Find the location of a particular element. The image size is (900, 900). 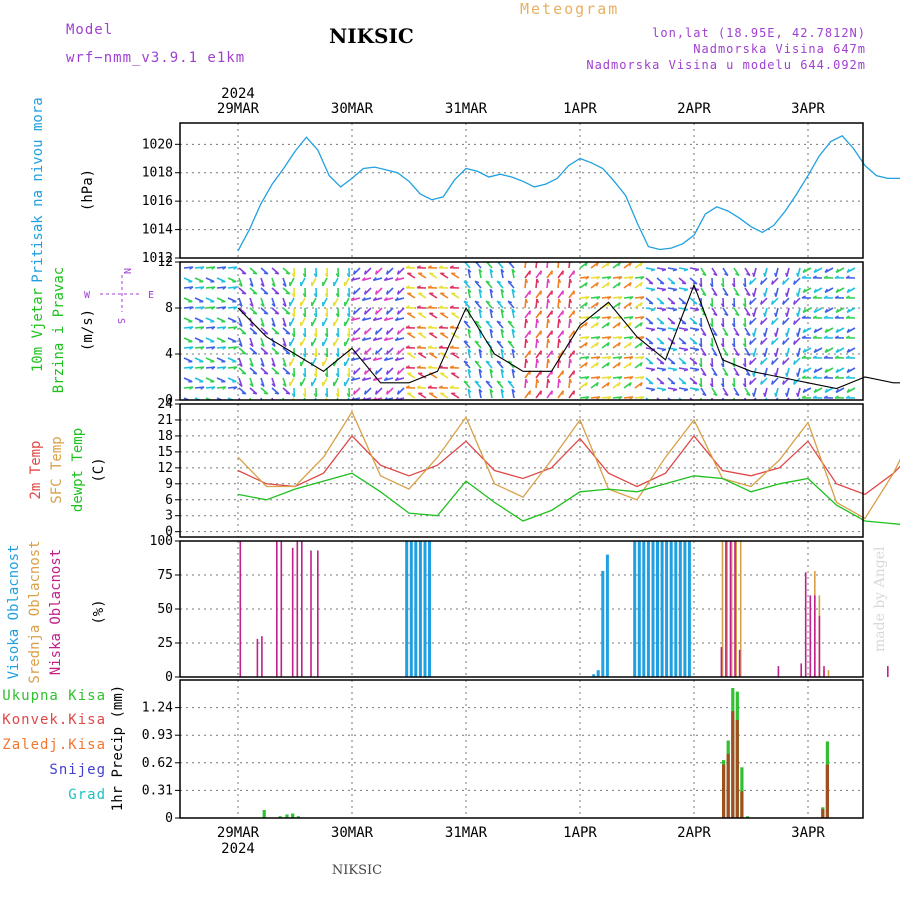

y-tick-label: 0.31 is located at coordinates (157, 790).